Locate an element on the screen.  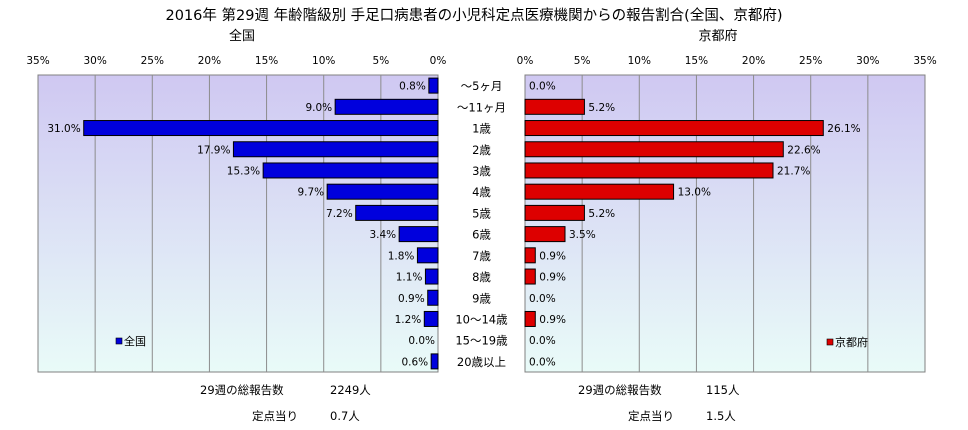
left-data-label: 0.6% is located at coordinates (414, 362).